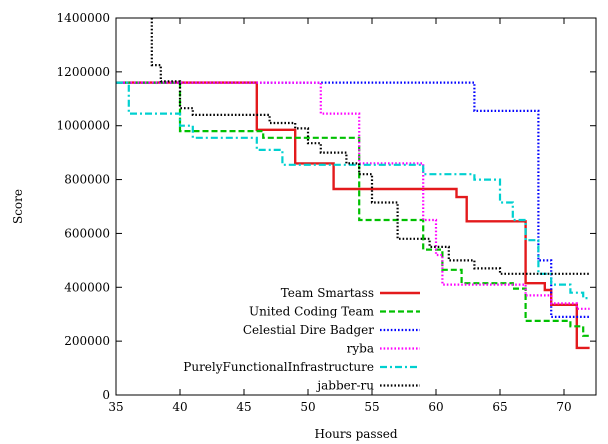 The image size is (608, 444). I want to click on legend-label: PurelyFunctionalInfrastructure, so click(278, 367).